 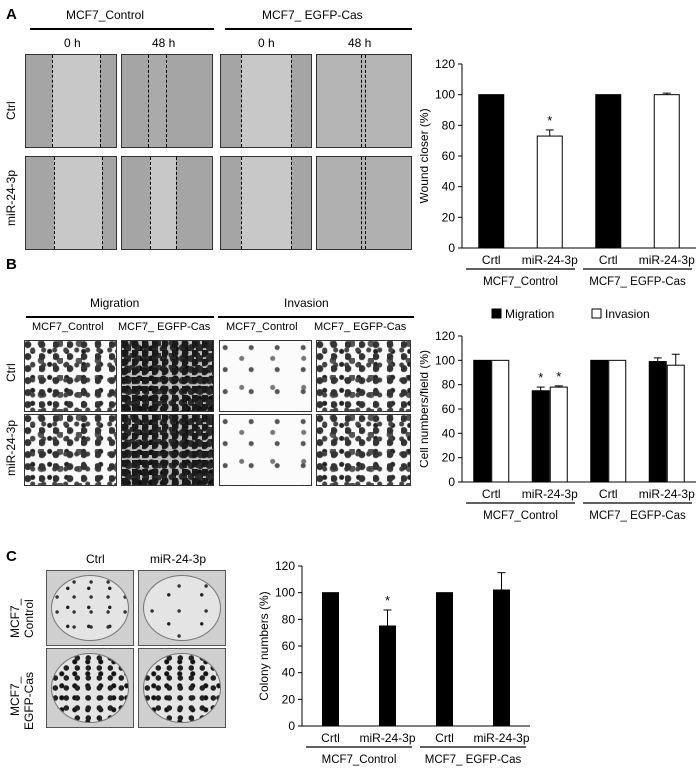 What do you see at coordinates (11, 264) in the screenshot?
I see `panel-b-letter: B` at bounding box center [11, 264].